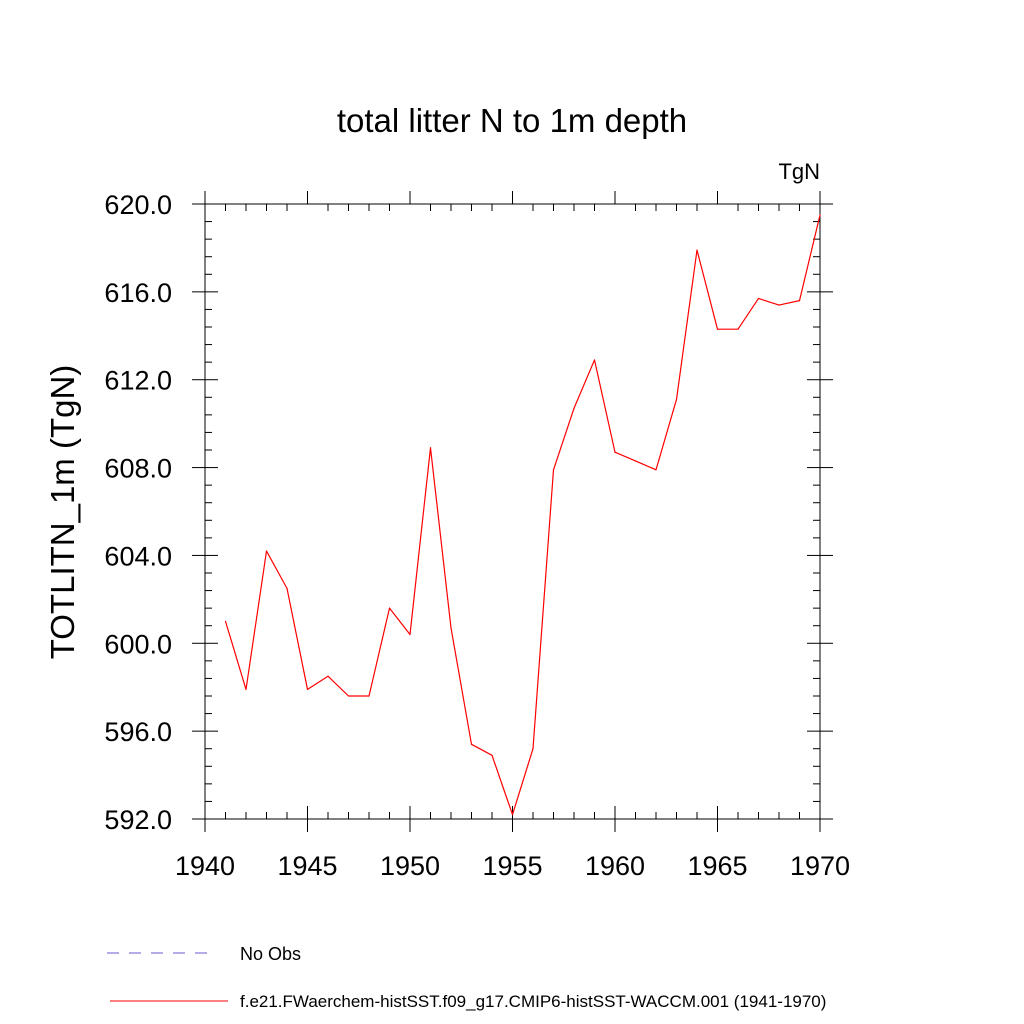  What do you see at coordinates (138, 732) in the screenshot?
I see `y-tick-label: 596.0` at bounding box center [138, 732].